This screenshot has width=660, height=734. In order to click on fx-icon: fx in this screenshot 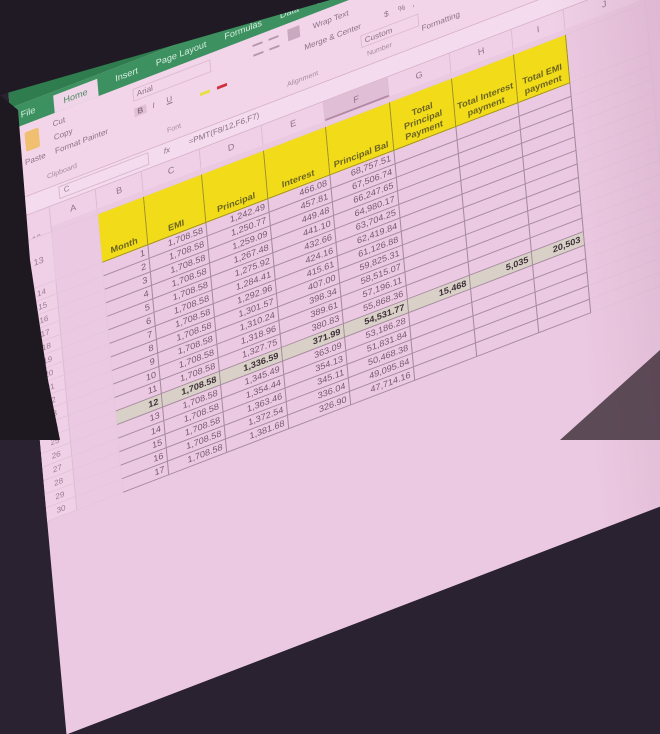, I will do `click(167, 150)`.